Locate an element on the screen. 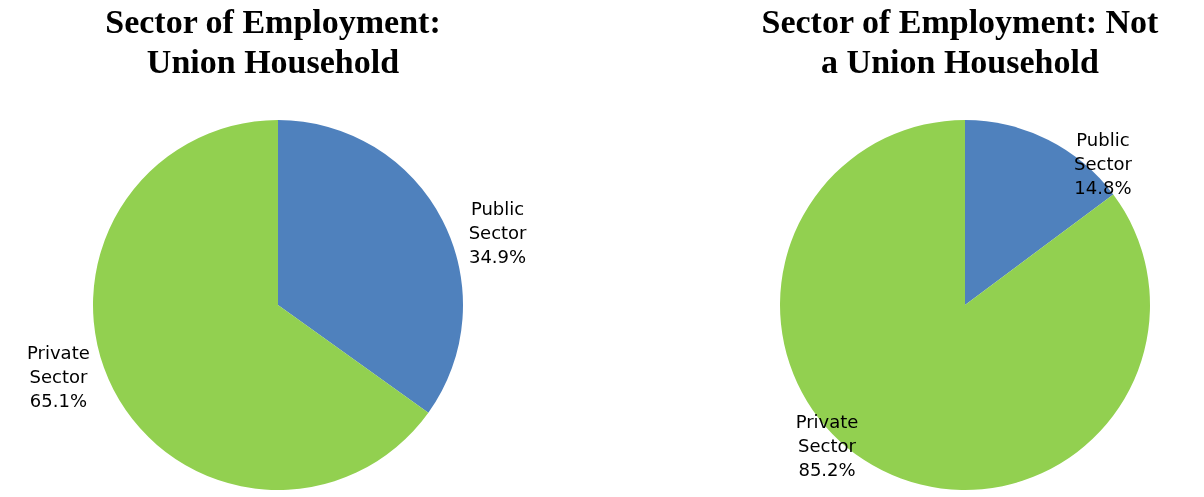 This screenshot has height=497, width=1204. pie-slice is located at coordinates (370, 266).